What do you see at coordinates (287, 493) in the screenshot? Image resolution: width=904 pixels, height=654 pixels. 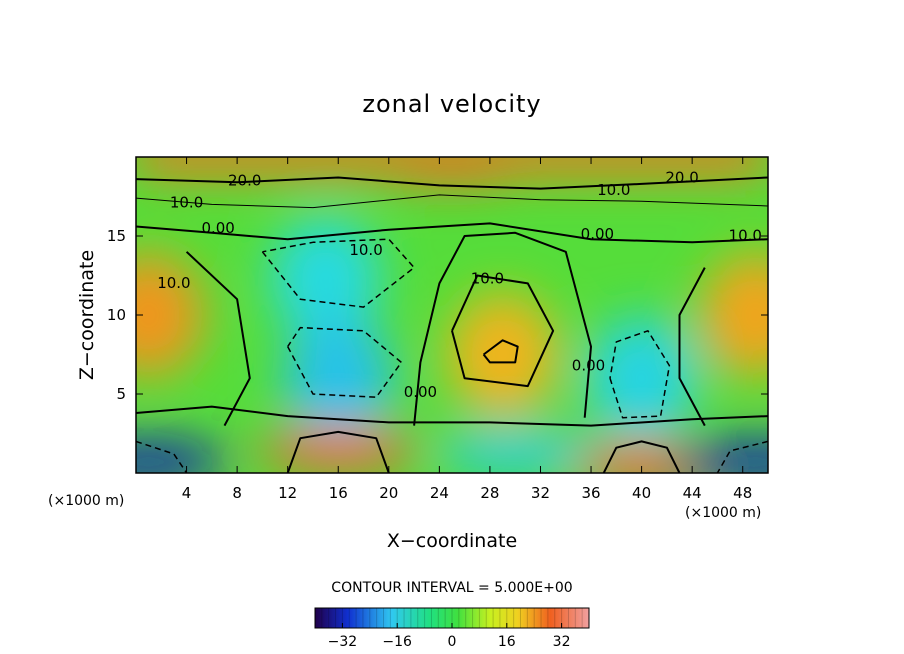 I see `x-tick-label: 12` at bounding box center [287, 493].